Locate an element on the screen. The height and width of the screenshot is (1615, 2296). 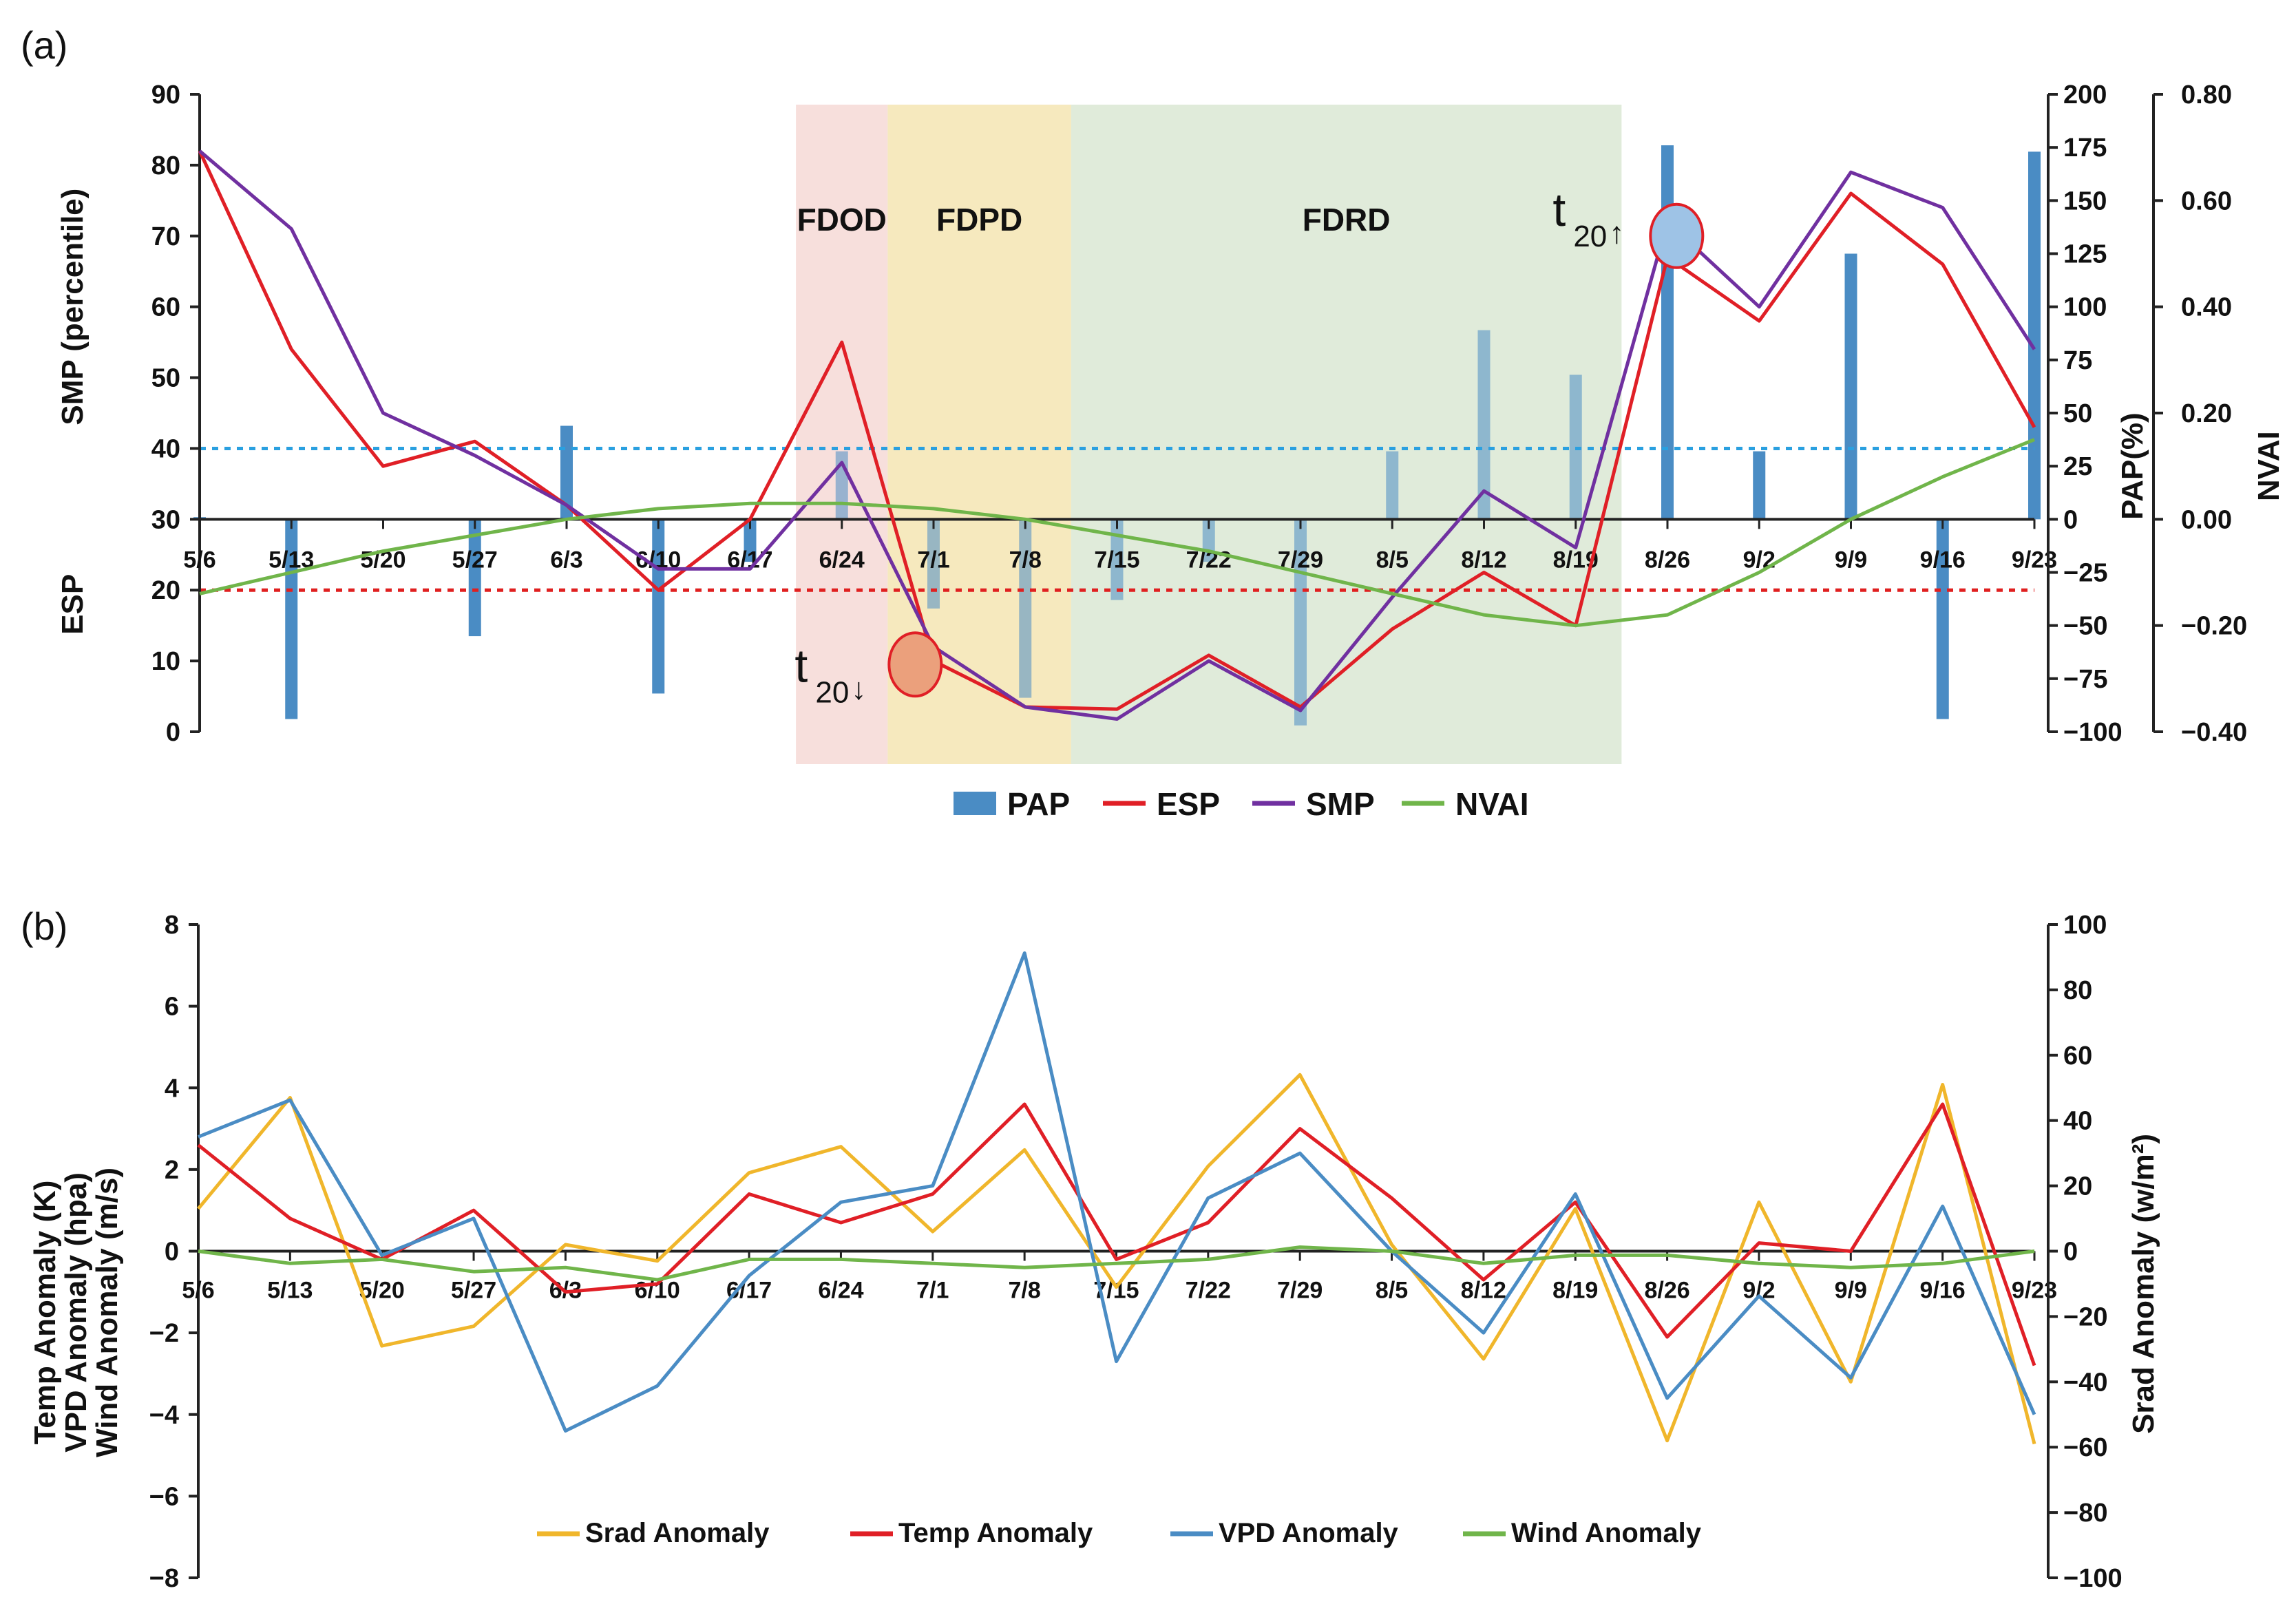
x-tick-label: 7/8 is located at coordinates (1025, 560).